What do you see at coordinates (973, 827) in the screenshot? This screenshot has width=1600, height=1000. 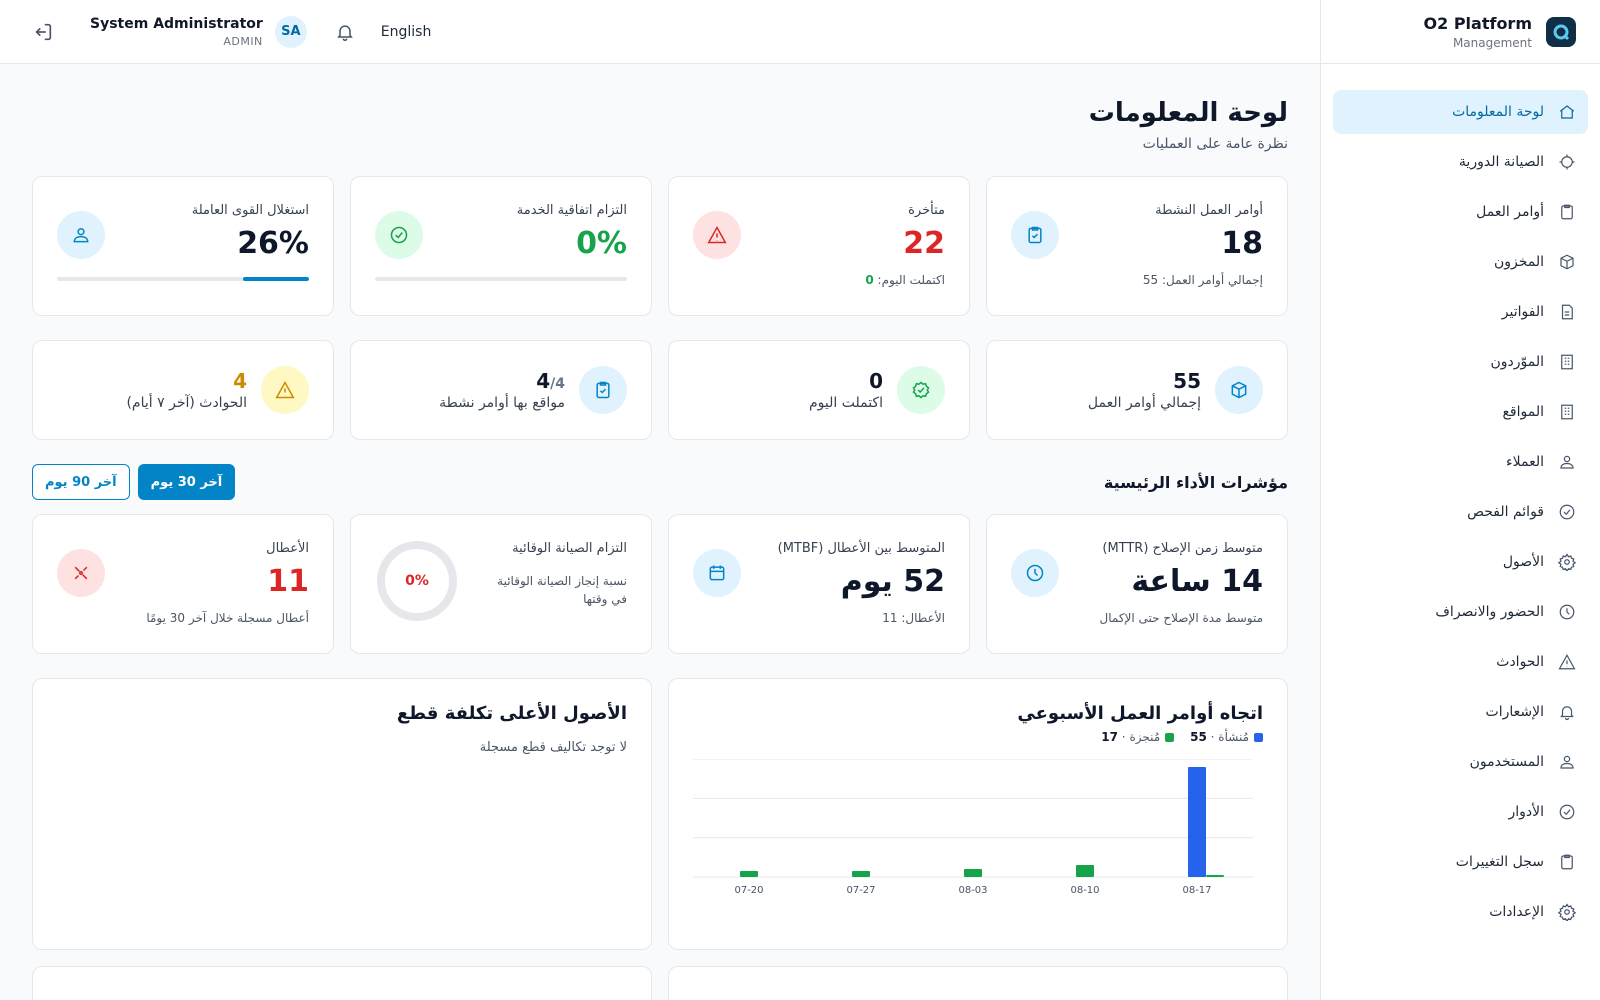 I see `weekly-trend-chart: 07-20 07-27 08-03 08-10 08-17` at bounding box center [973, 827].